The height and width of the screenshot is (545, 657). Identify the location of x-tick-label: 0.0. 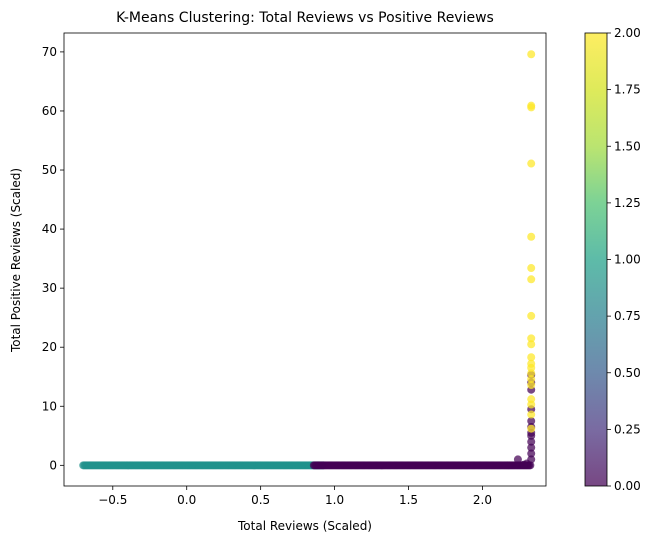
(186, 500).